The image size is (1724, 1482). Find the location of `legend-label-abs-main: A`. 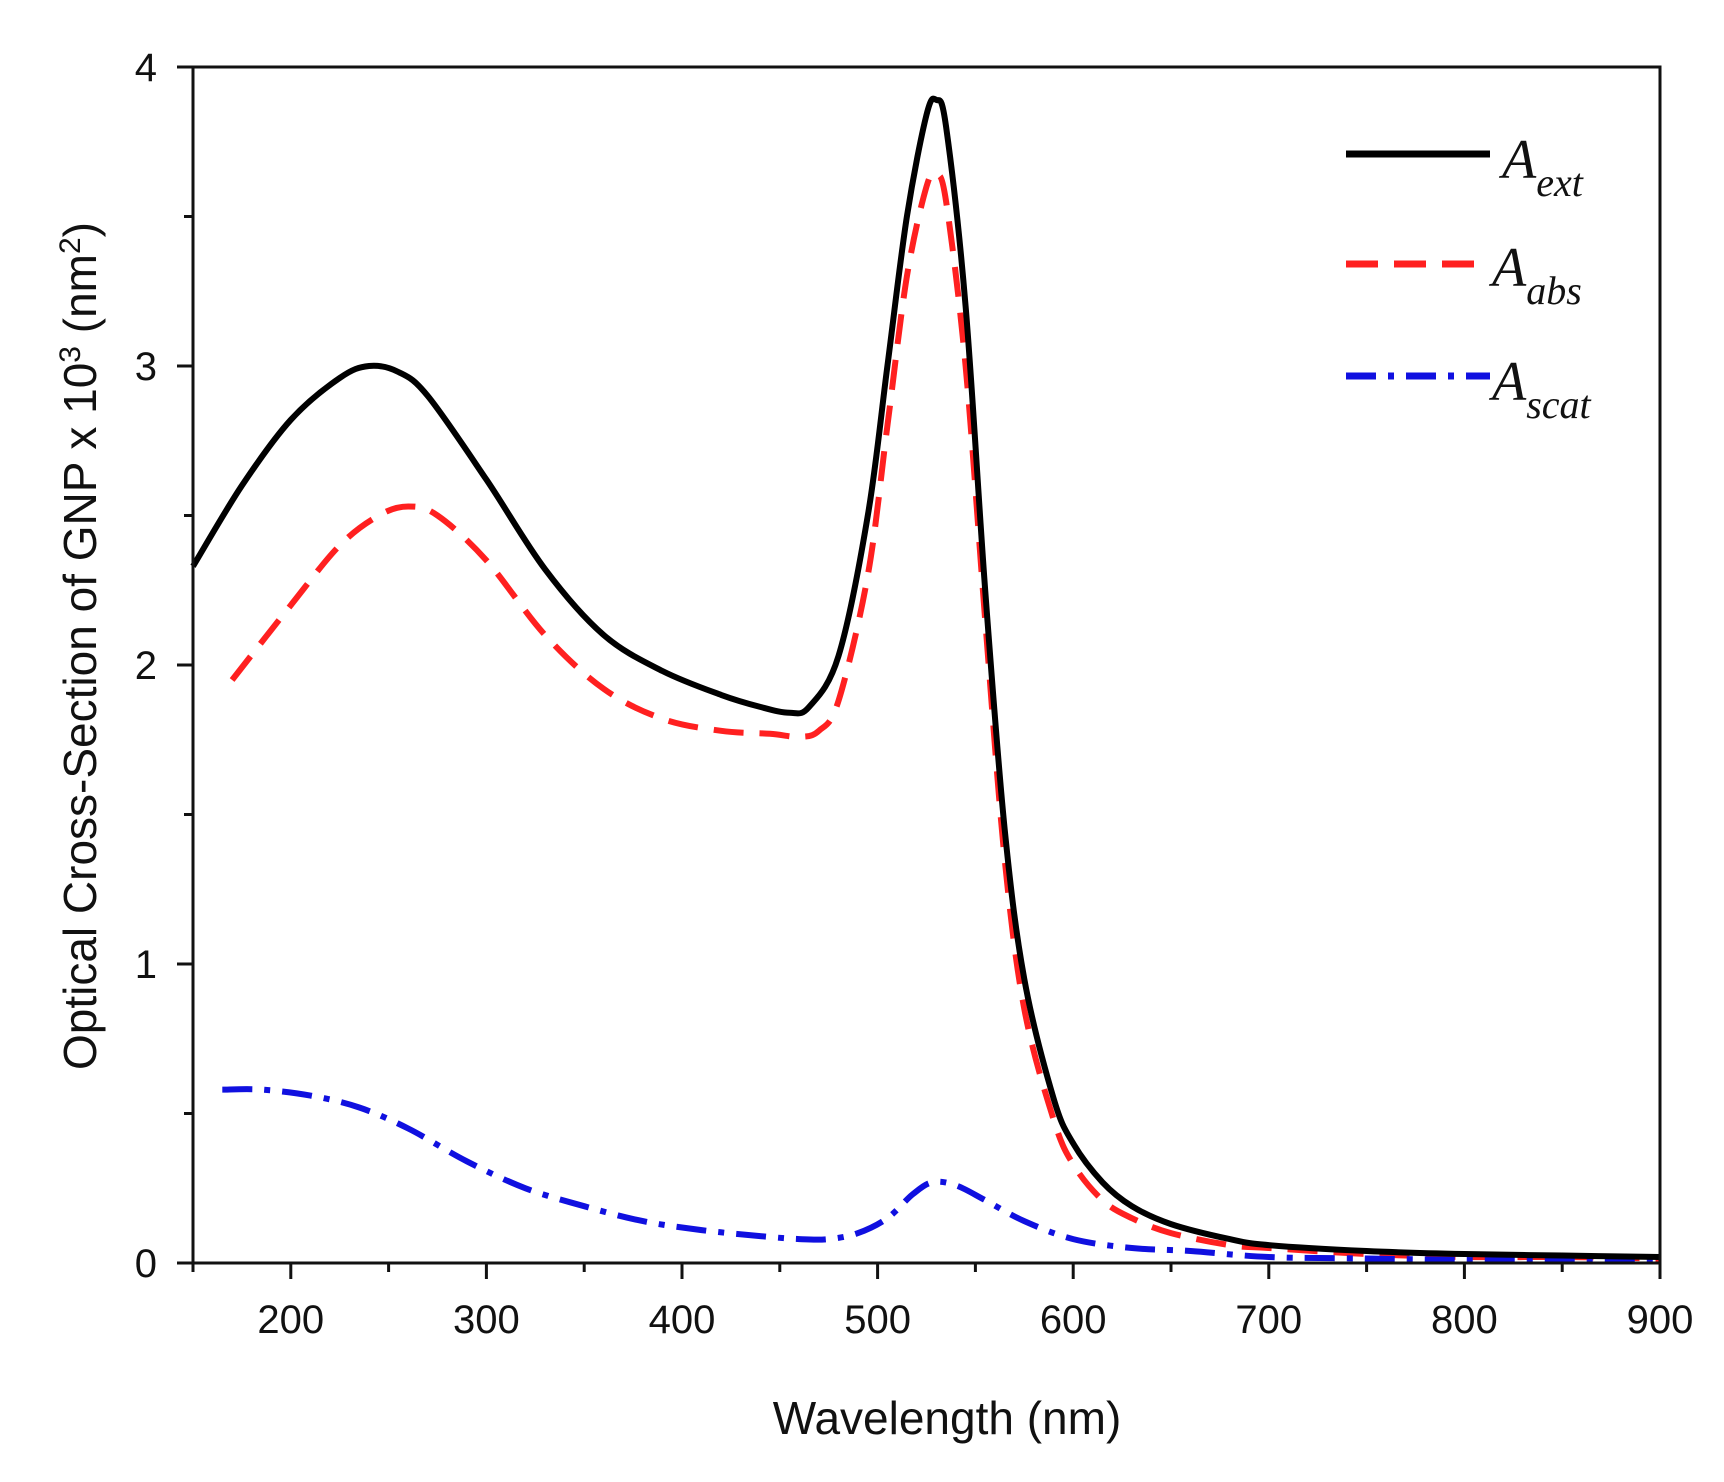

legend-label-abs-main: A is located at coordinates (1507, 268).